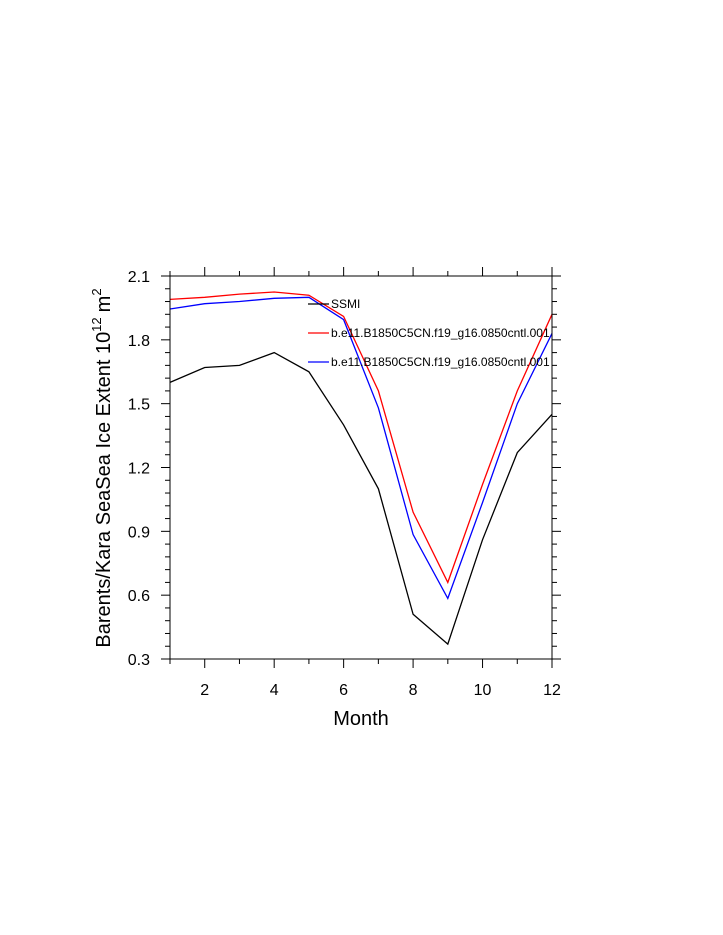 The height and width of the screenshot is (935, 723). What do you see at coordinates (139, 469) in the screenshot?
I see `y-tick-label: 1.2` at bounding box center [139, 469].